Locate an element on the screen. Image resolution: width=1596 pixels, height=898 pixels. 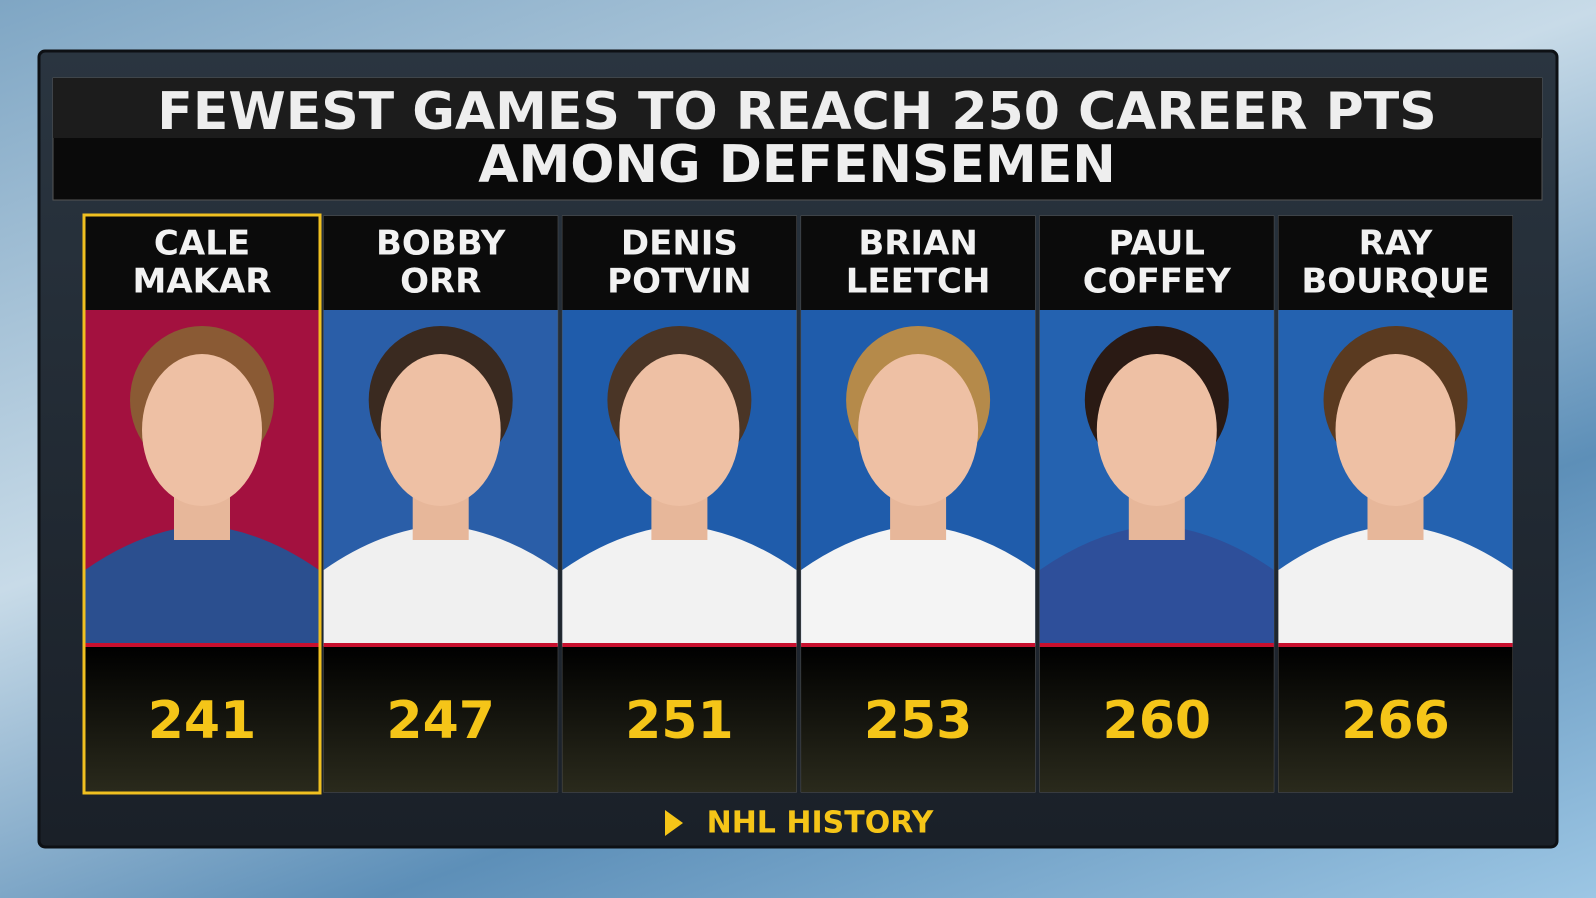
title-line: AMONG DEFENSEMEN is located at coordinates (797, 165).